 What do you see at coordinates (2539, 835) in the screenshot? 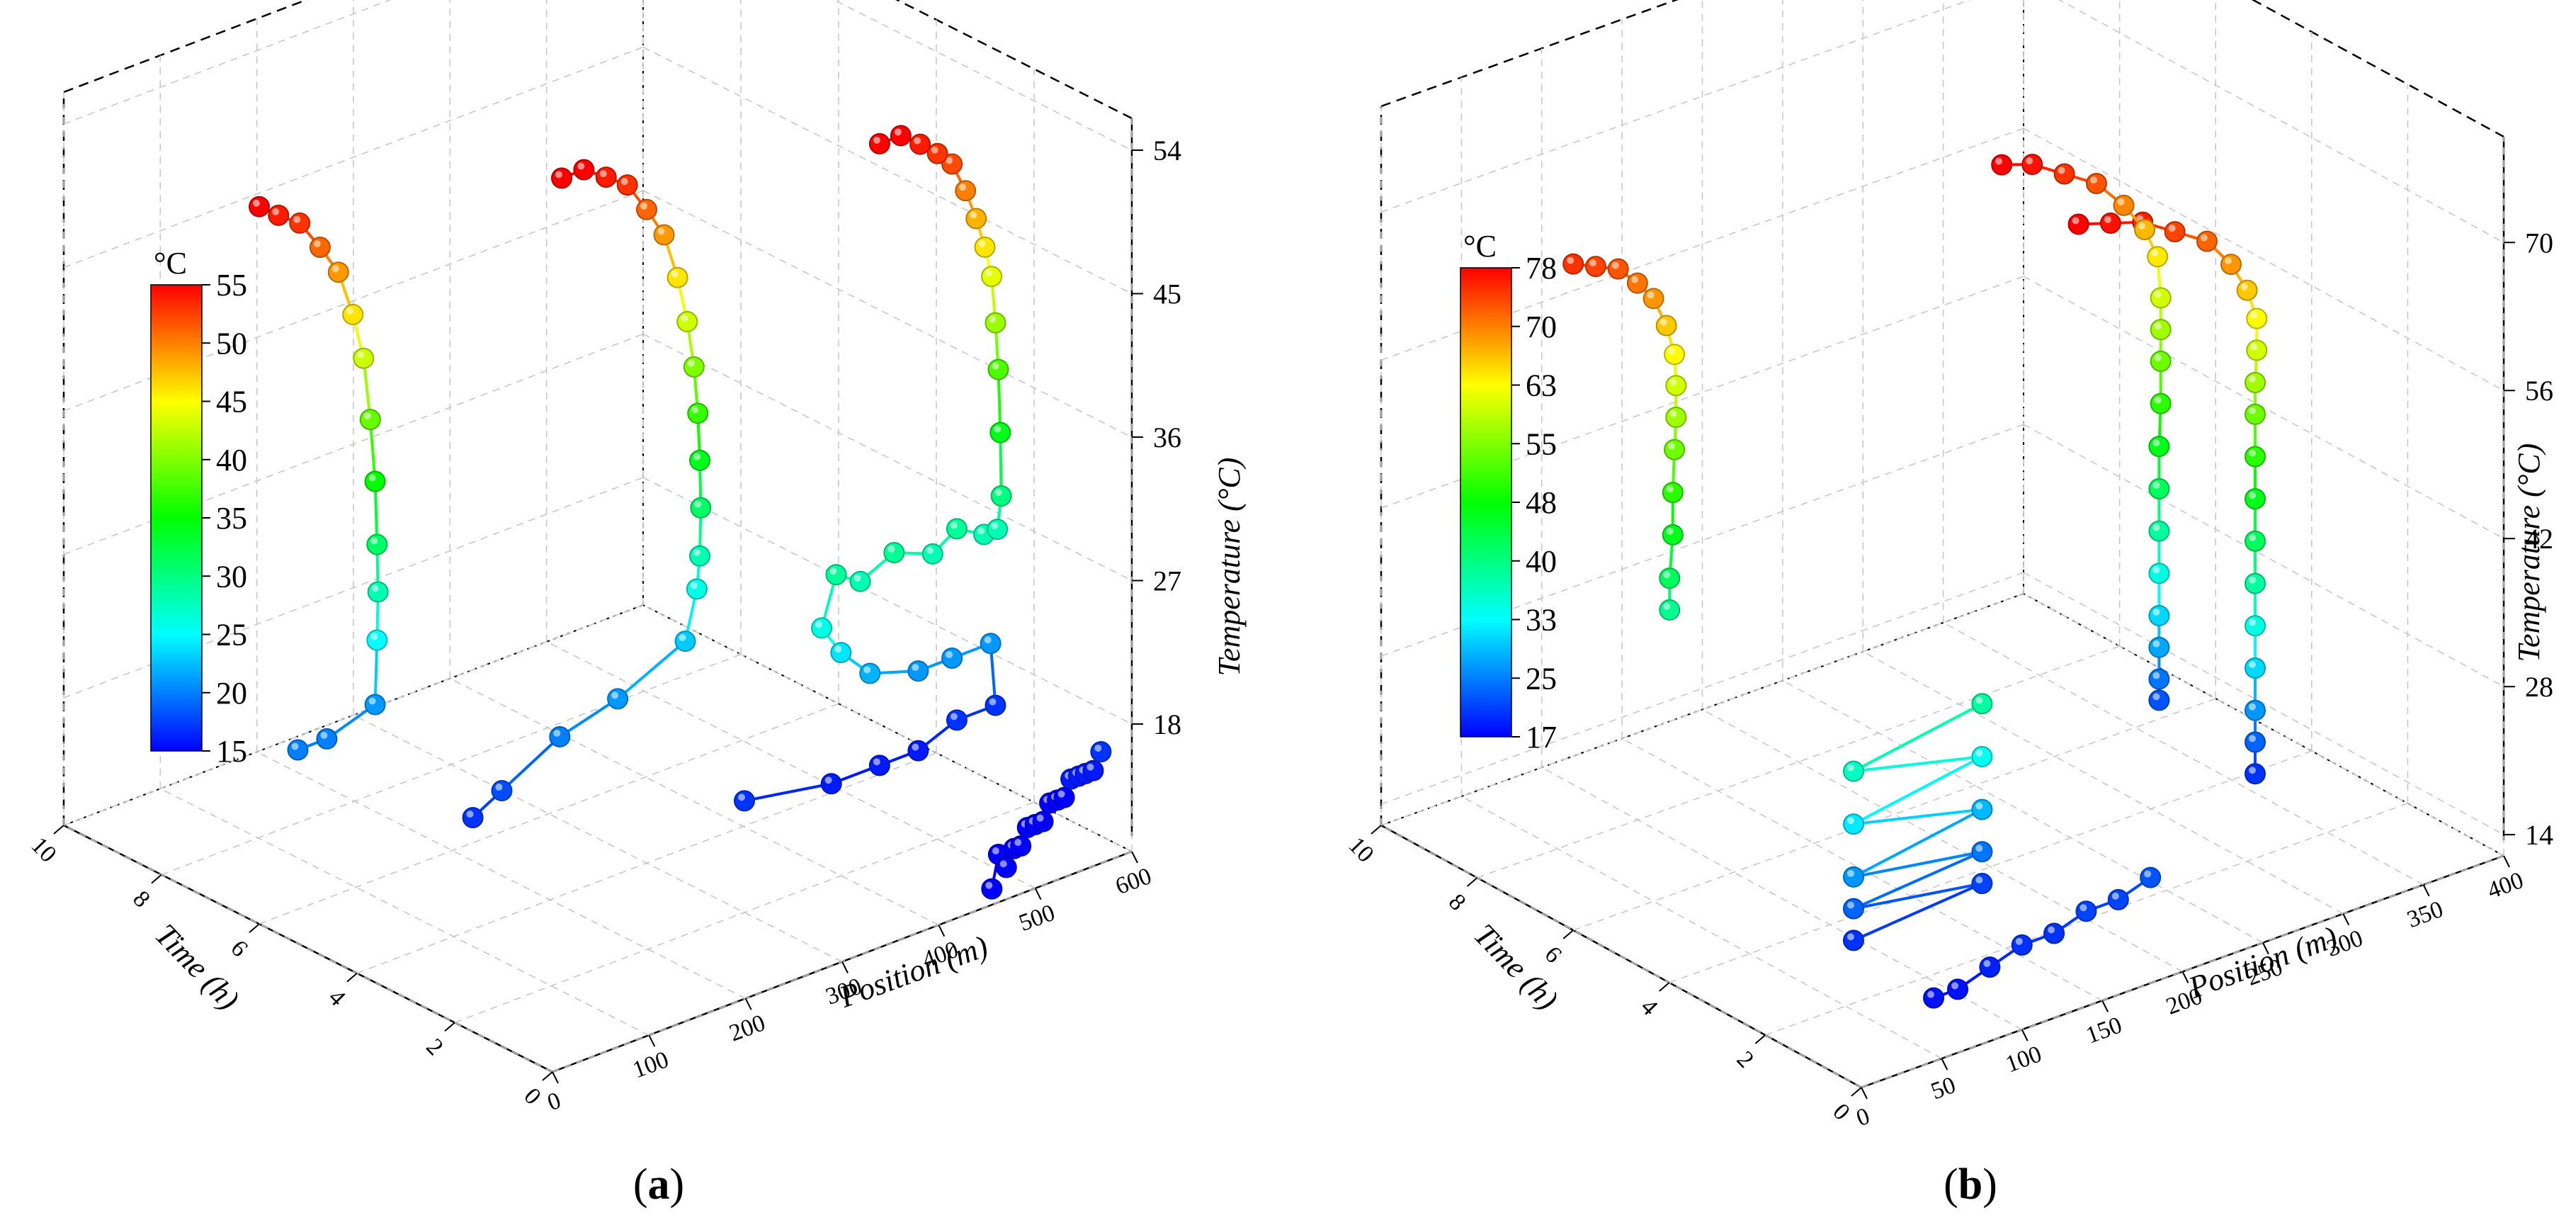
I see `z-tick-label: 14` at bounding box center [2539, 835].